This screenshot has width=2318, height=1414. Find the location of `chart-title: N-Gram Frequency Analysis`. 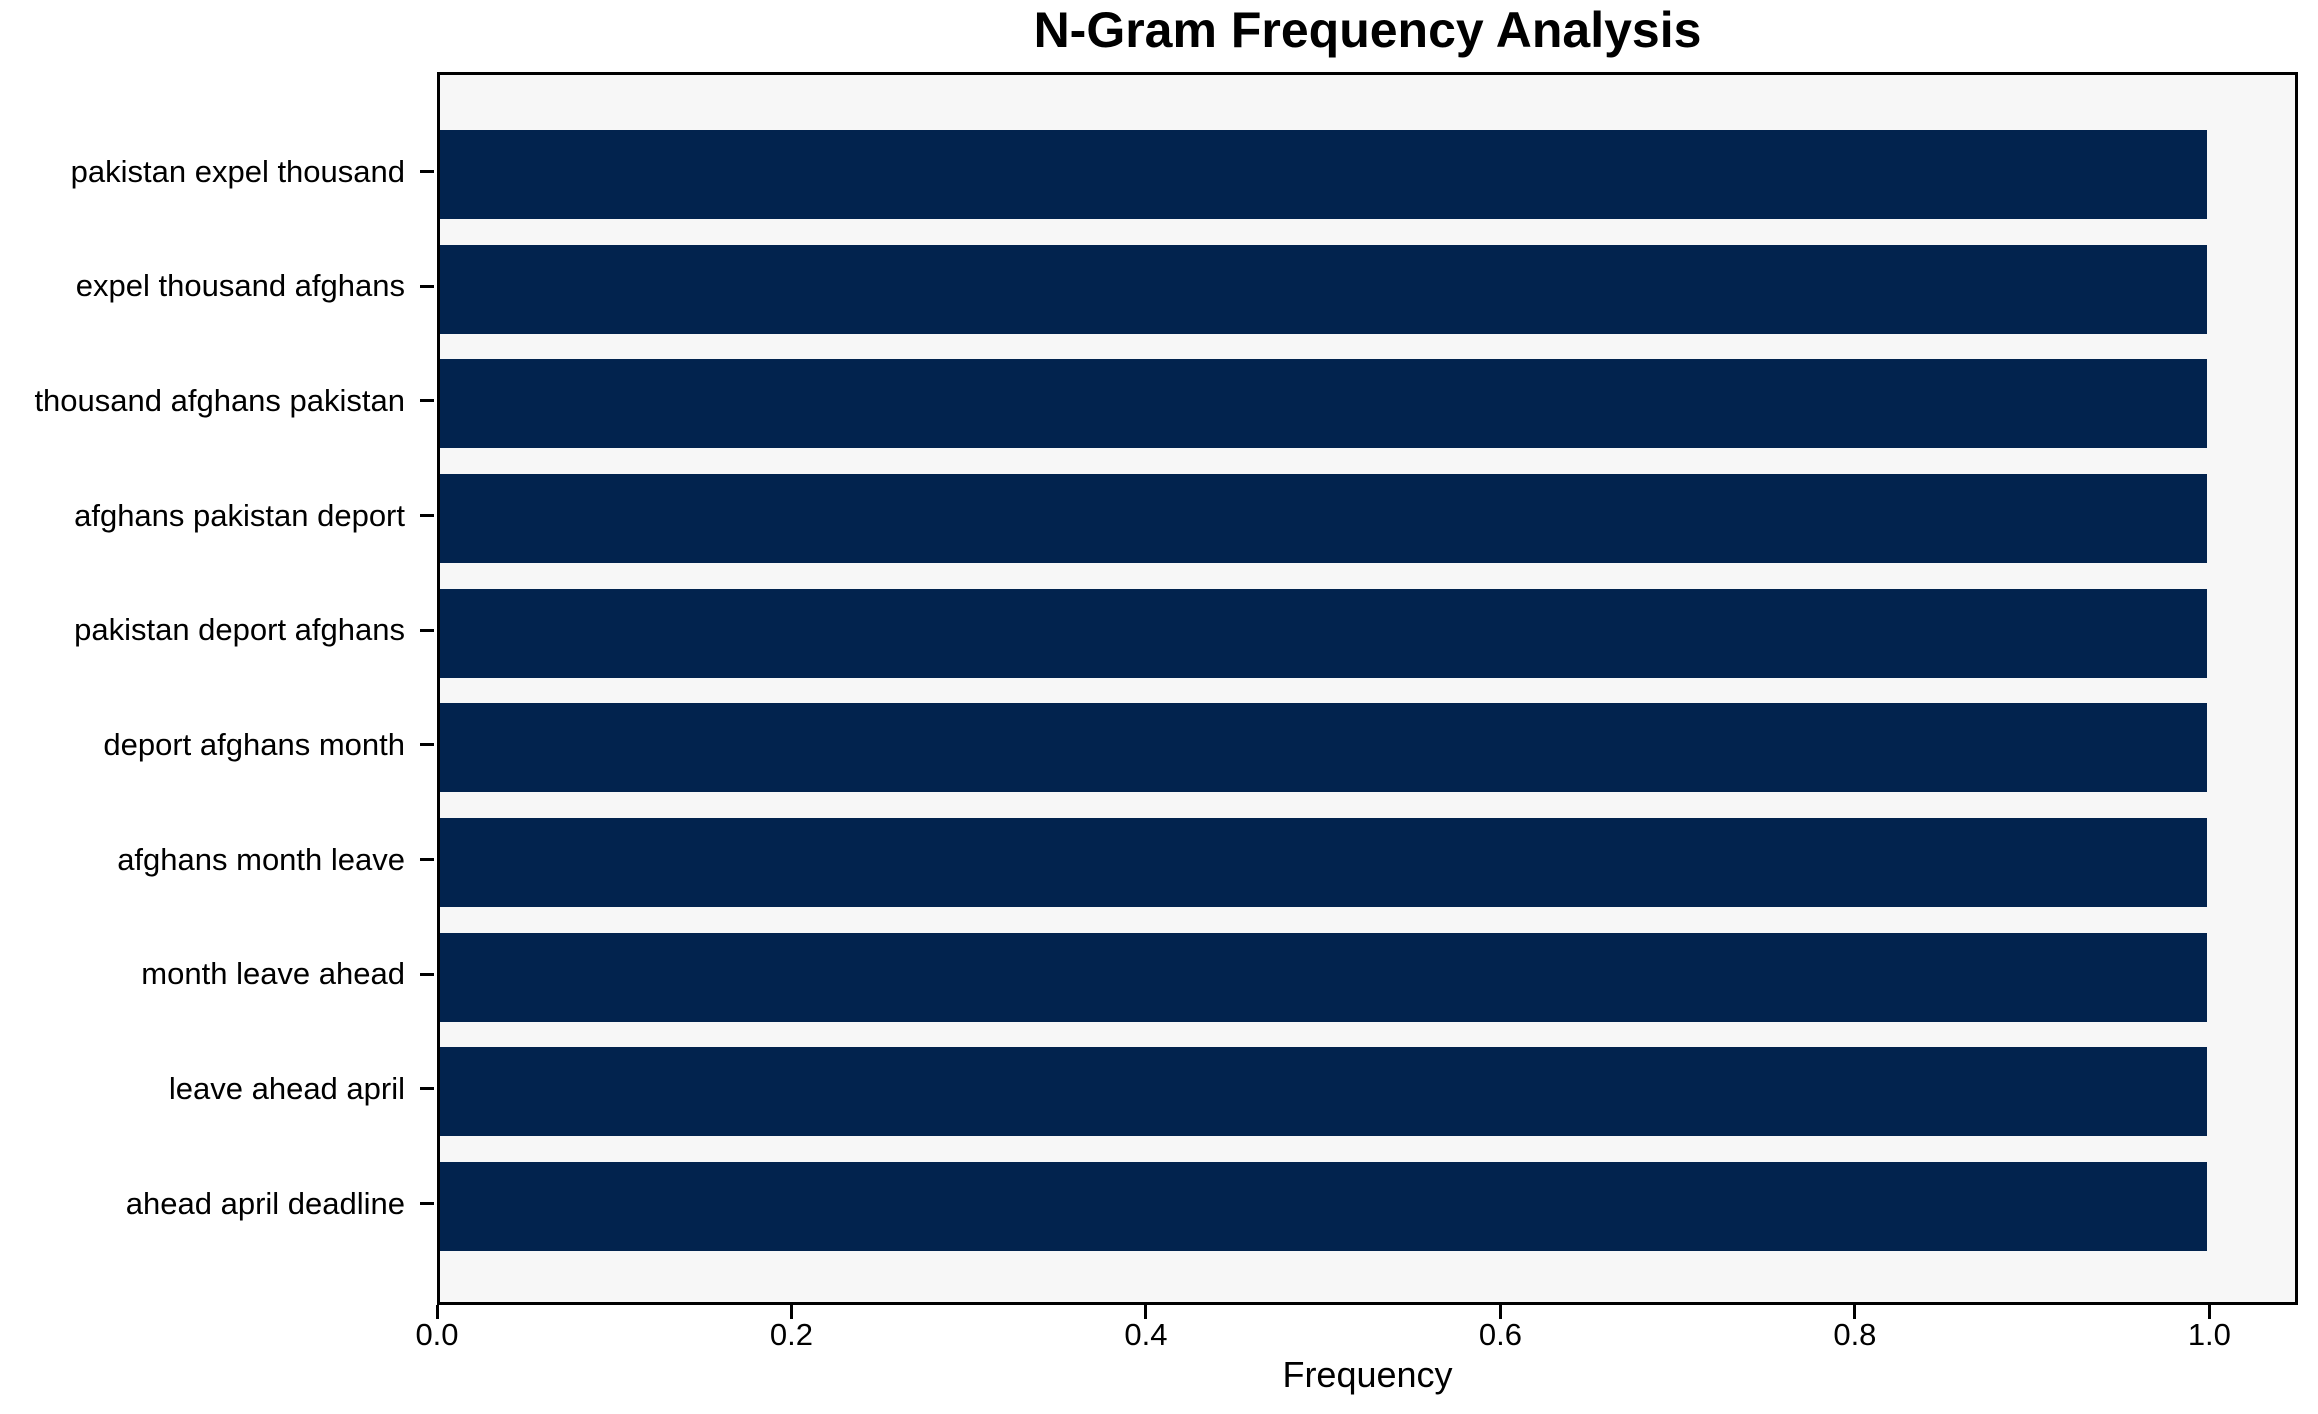

chart-title: N-Gram Frequency Analysis is located at coordinates (1367, 30).